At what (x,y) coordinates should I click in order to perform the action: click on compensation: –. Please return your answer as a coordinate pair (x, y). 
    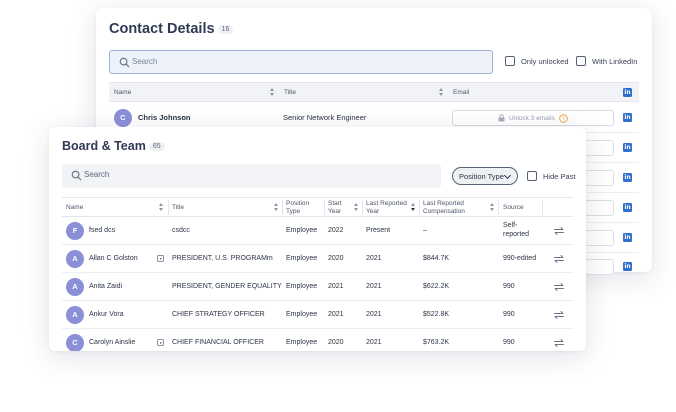
    Looking at the image, I should click on (425, 230).